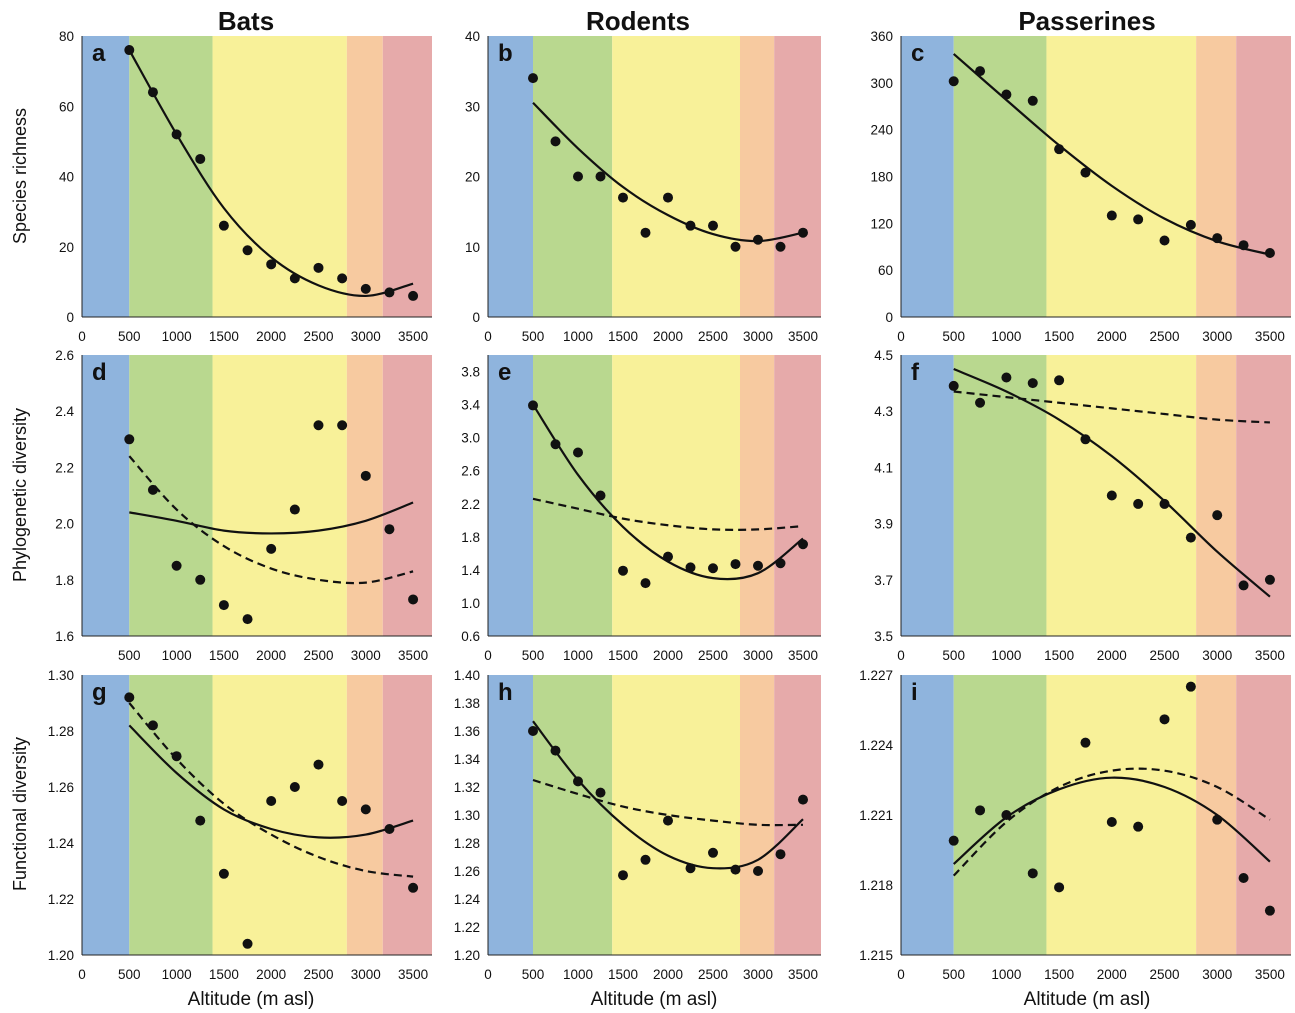 This screenshot has width=1295, height=1013. What do you see at coordinates (61, 899) in the screenshot?
I see `y-tick-label: 1.22` at bounding box center [61, 899].